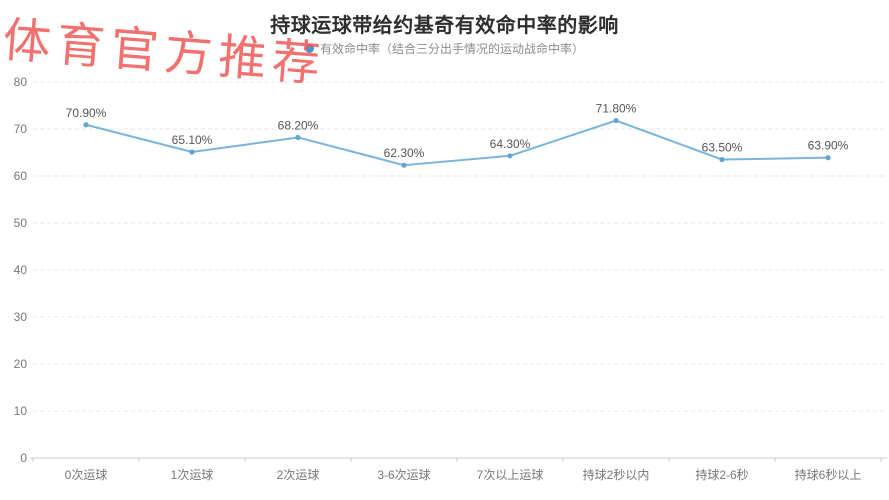  I want to click on x-axis-label: 1次运球, so click(192, 475).